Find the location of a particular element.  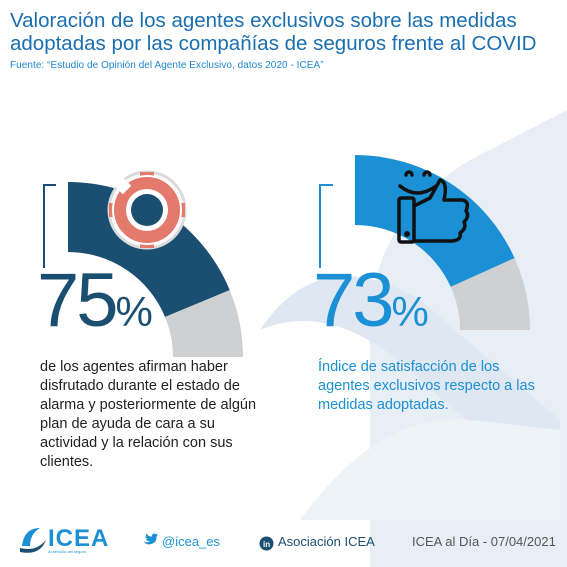

left-percentage-unit: % is located at coordinates (134, 311).